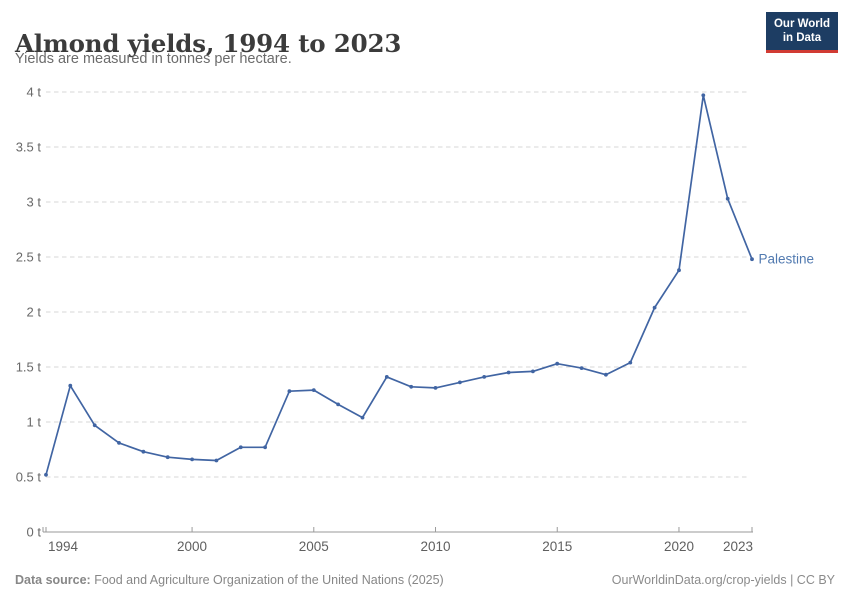  What do you see at coordinates (723, 580) in the screenshot?
I see `license-link: OurWorldinData.org/crop-yields | CC BY` at bounding box center [723, 580].